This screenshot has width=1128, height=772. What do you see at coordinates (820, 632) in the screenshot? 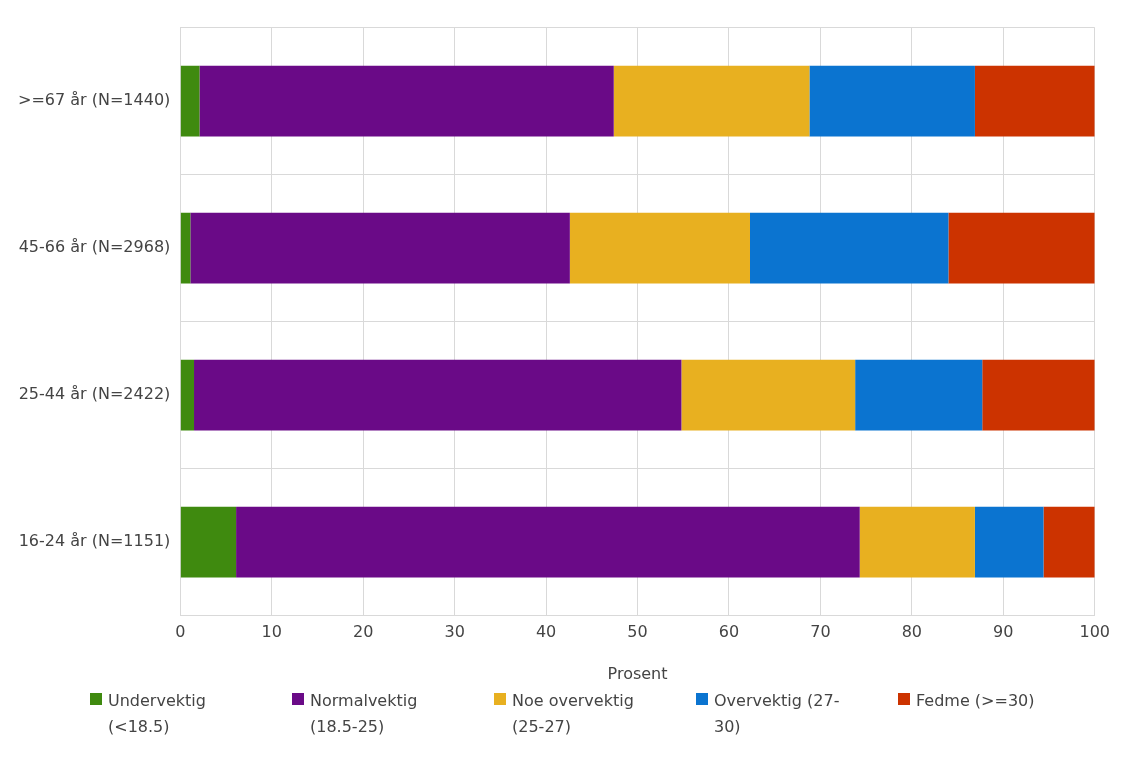
I see `x-tick-label: 70` at bounding box center [820, 632].